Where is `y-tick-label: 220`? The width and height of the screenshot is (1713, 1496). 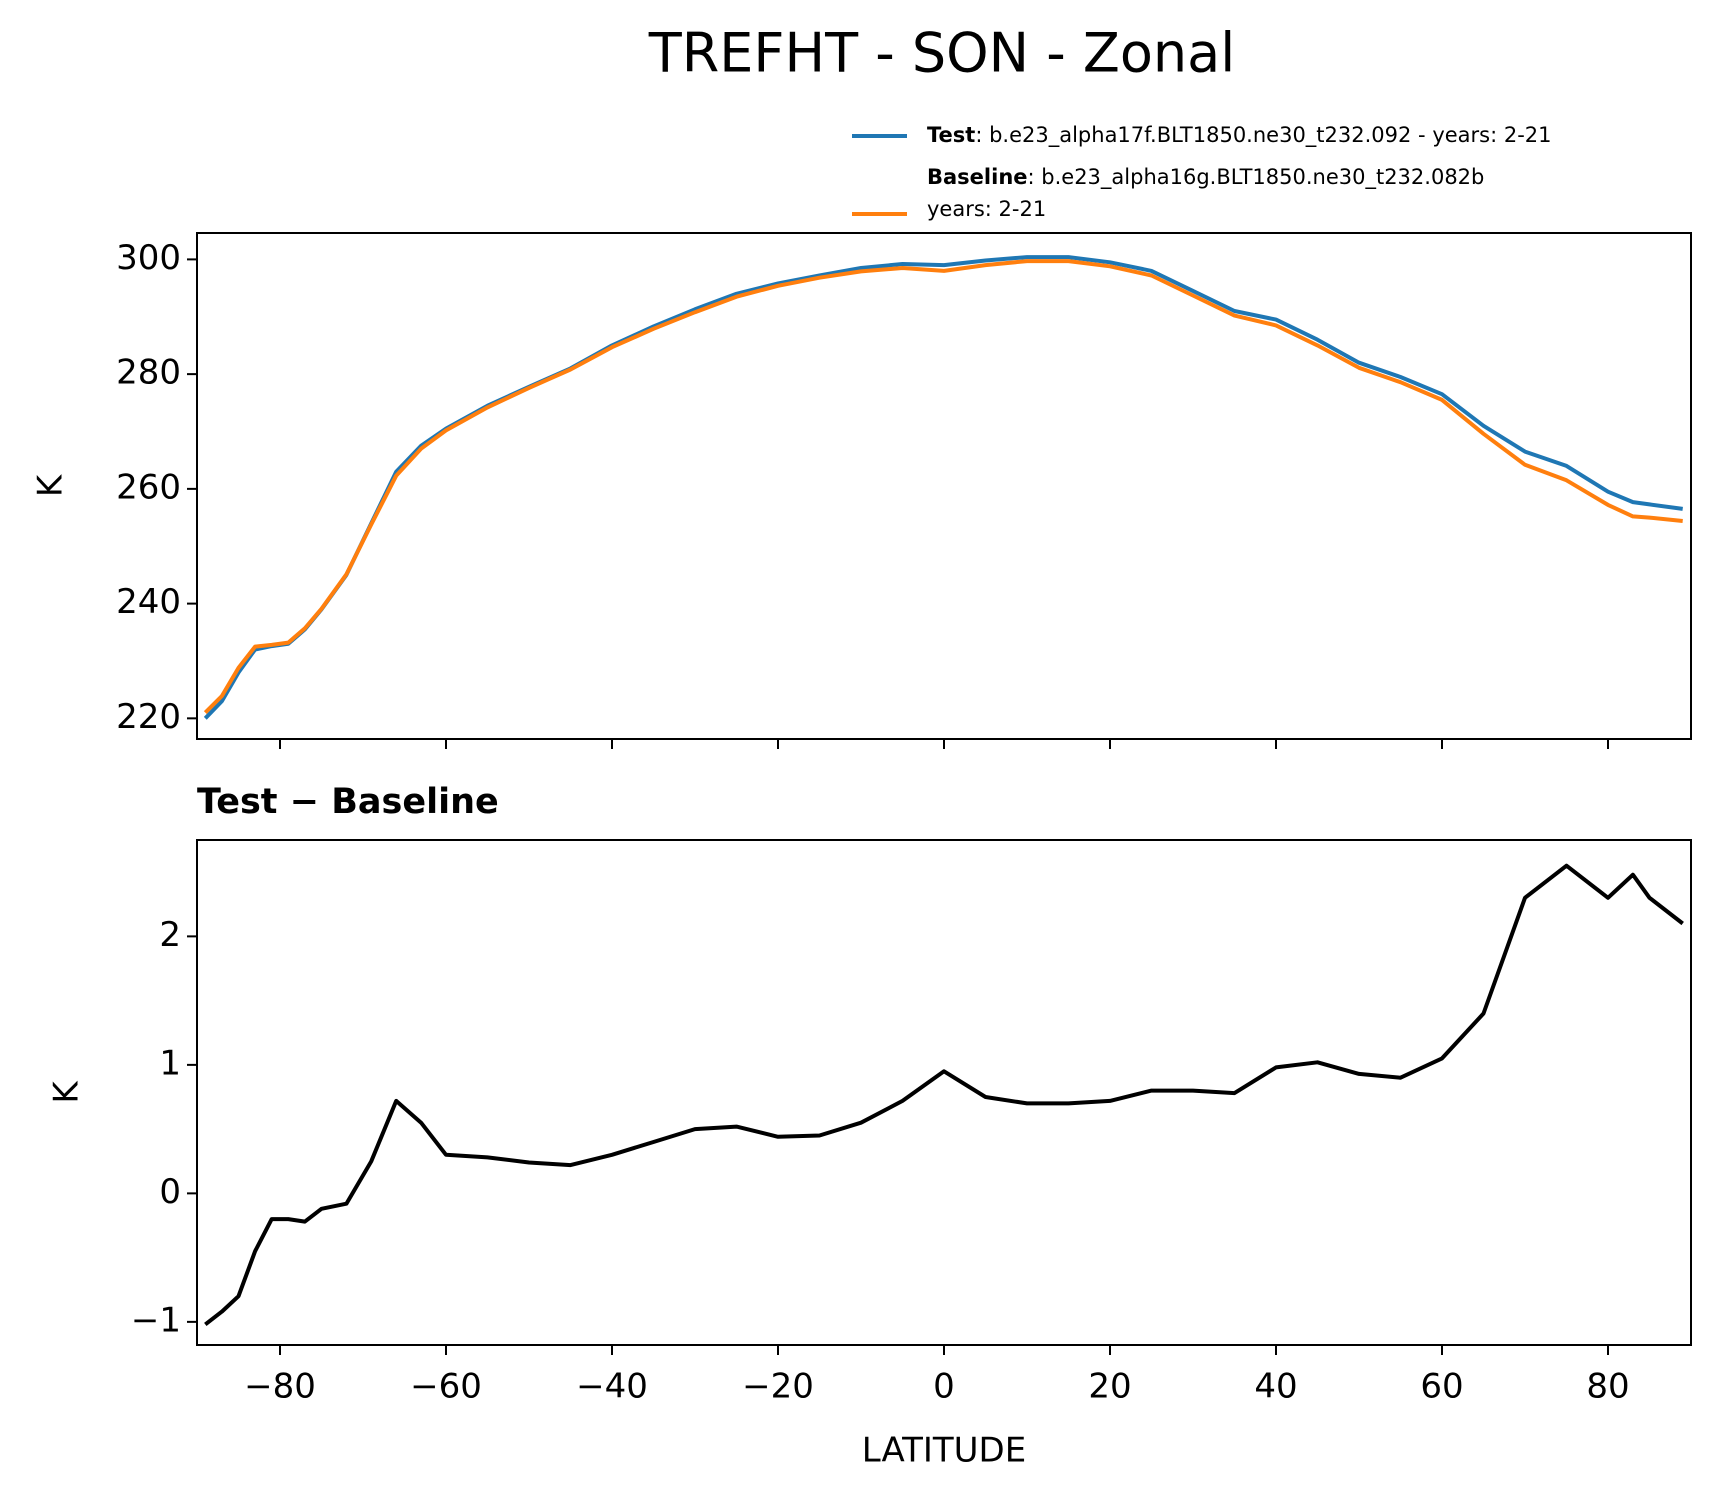 y-tick-label: 220 is located at coordinates (148, 717).